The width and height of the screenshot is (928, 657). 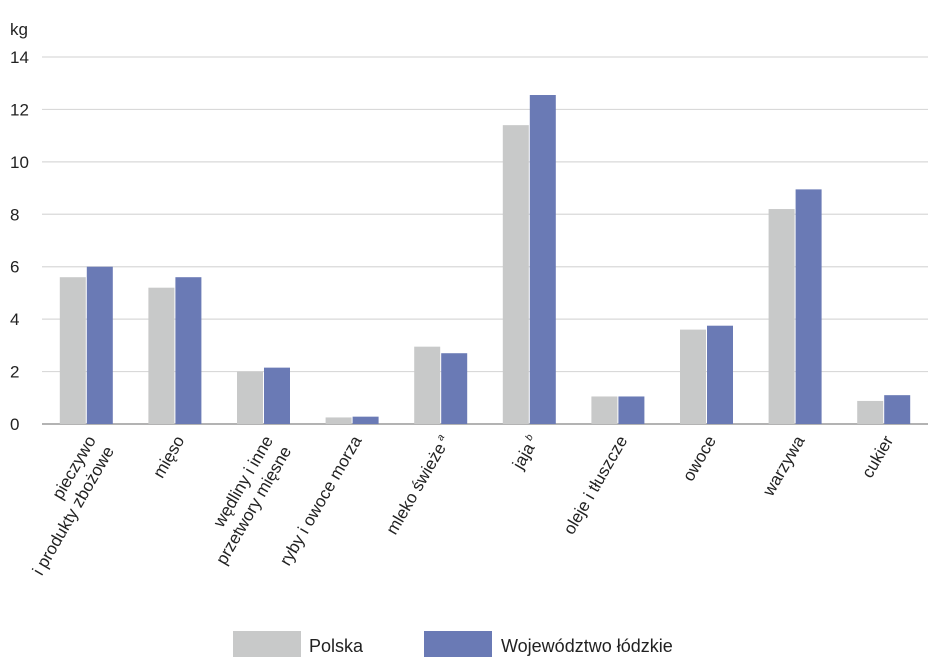 I want to click on x-category-label: mleko świeżea, so click(x=418, y=485).